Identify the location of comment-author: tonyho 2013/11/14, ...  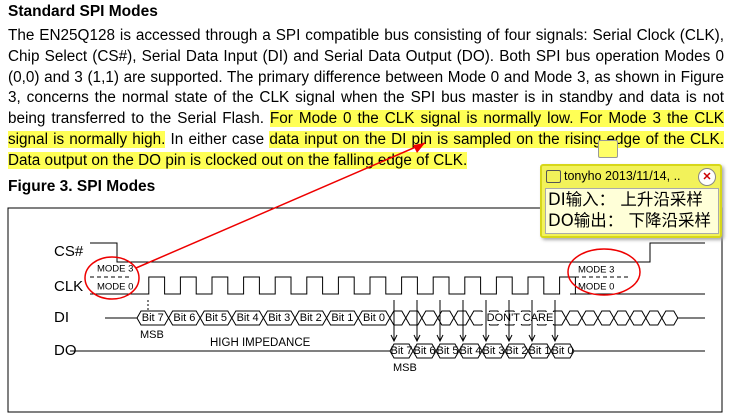
(622, 176).